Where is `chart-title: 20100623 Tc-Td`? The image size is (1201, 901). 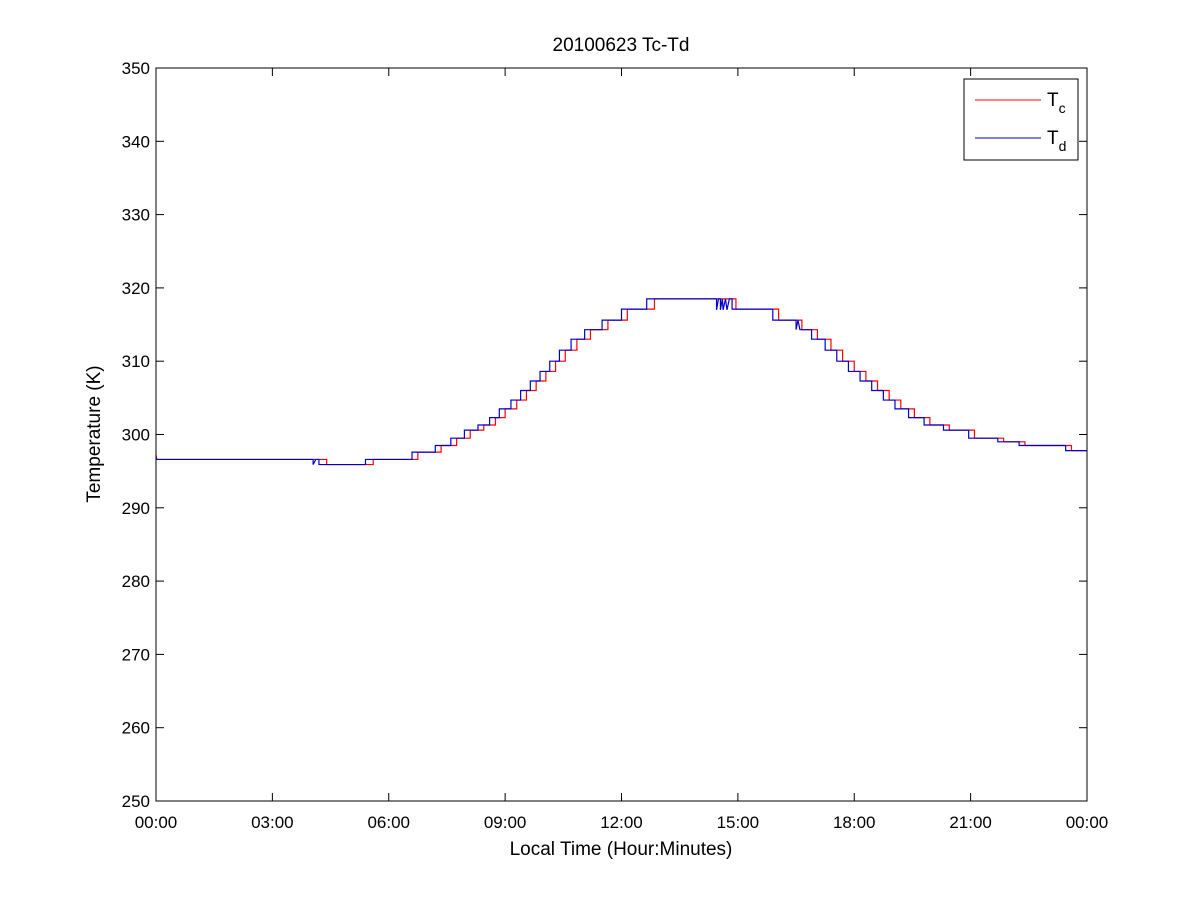
chart-title: 20100623 Tc-Td is located at coordinates (621, 45).